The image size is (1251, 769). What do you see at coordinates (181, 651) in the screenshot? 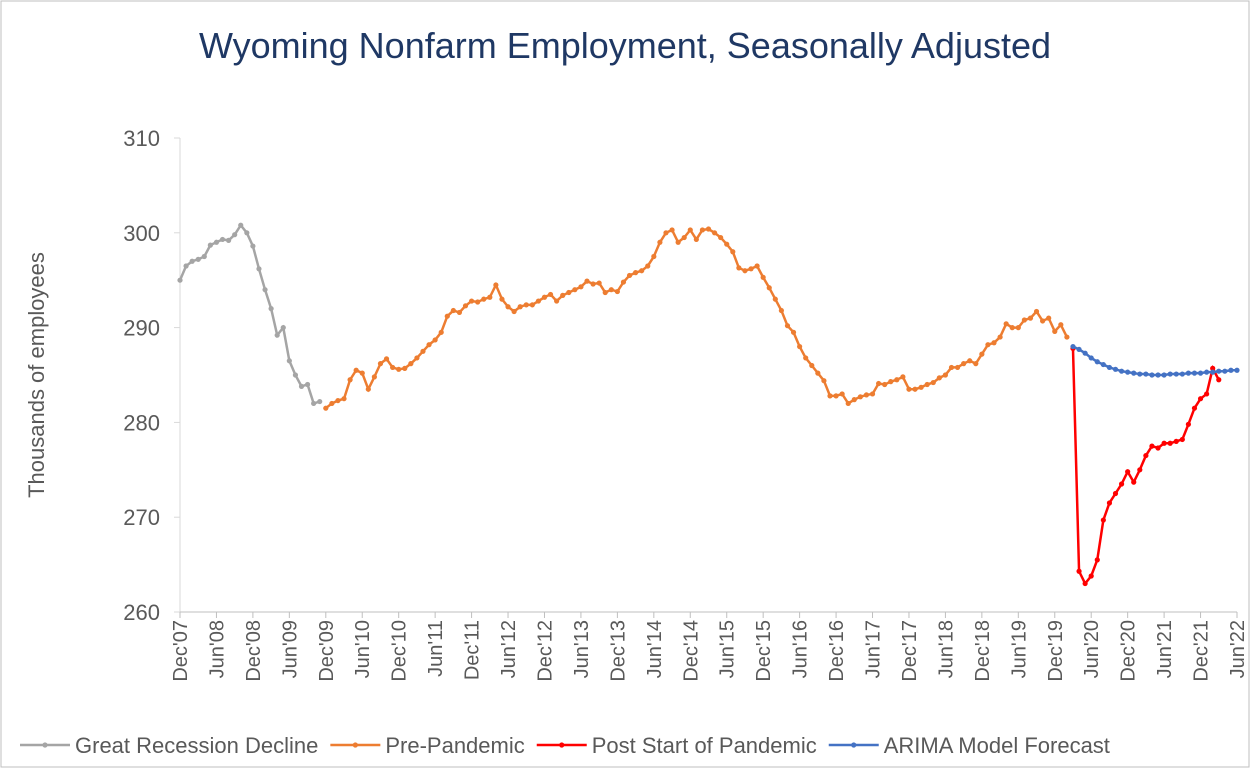
I see `x-tick-label: Dec'07` at bounding box center [181, 651].